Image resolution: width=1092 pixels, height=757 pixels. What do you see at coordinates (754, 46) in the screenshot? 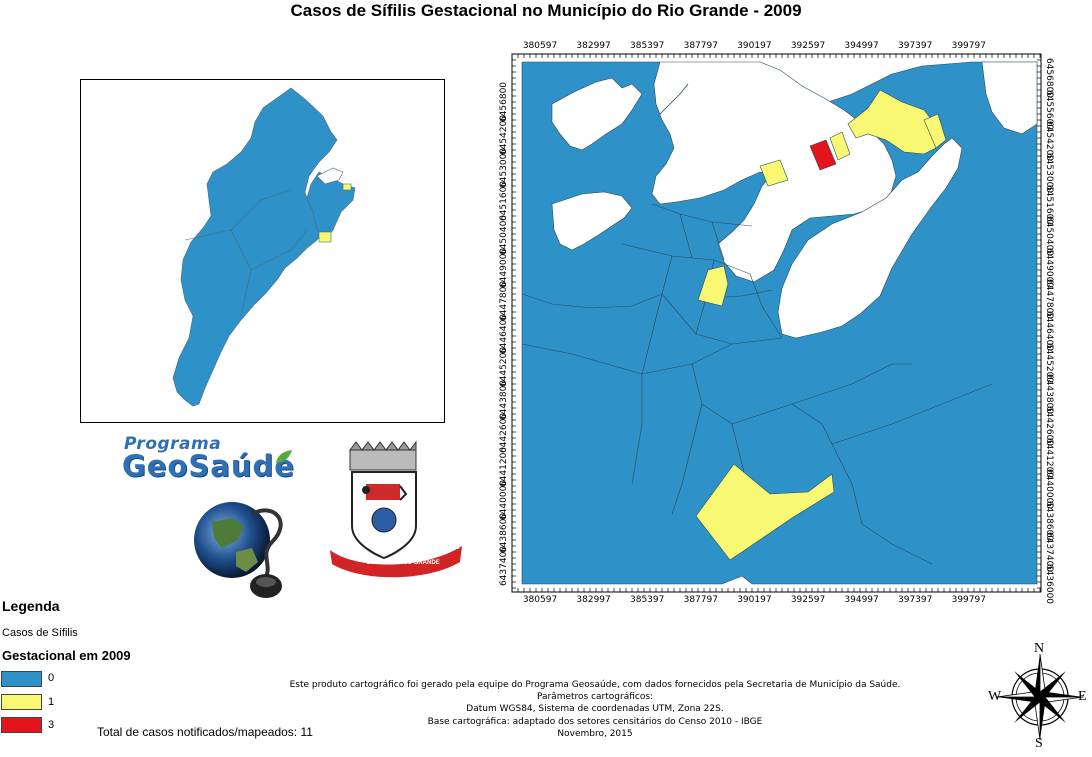
I see `tick-label-top: 390197` at bounding box center [754, 46].